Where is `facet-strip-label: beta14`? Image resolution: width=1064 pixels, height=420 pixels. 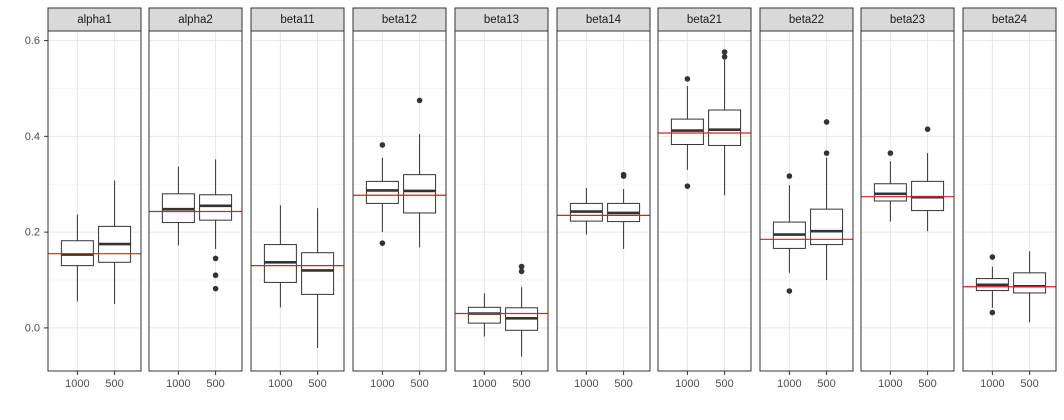 facet-strip-label: beta14 is located at coordinates (604, 20).